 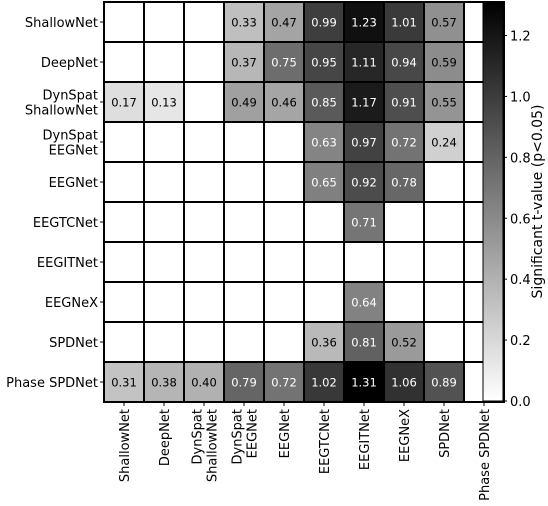 I want to click on cell-value-label: 1.23, so click(x=364, y=23).